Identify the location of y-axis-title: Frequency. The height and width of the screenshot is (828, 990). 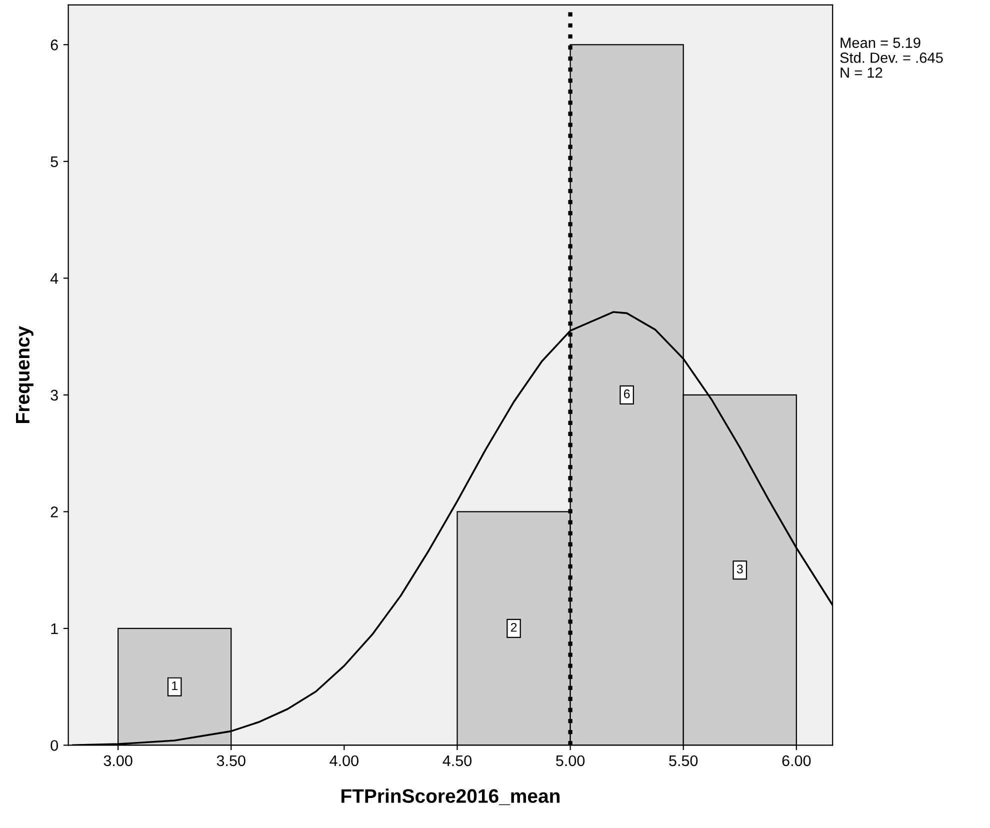
(25, 374).